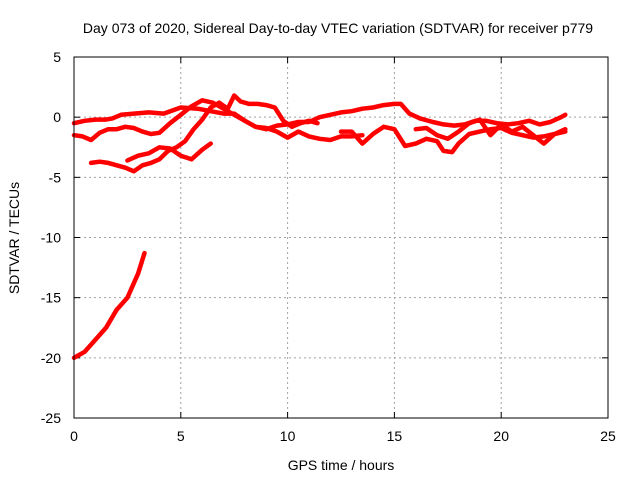 The image size is (640, 480). Describe the element at coordinates (74, 436) in the screenshot. I see `x-tick-label: 0` at that location.